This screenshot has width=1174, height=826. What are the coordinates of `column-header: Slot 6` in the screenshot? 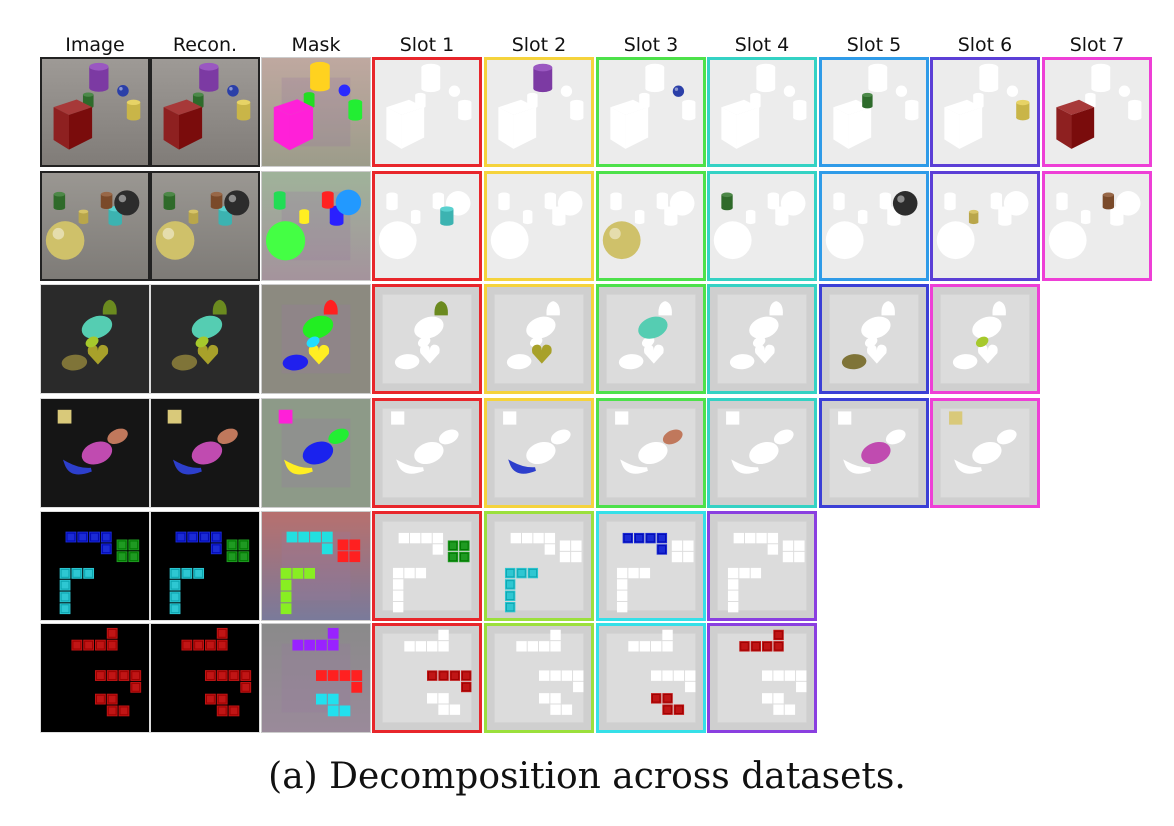 It's located at (985, 45).